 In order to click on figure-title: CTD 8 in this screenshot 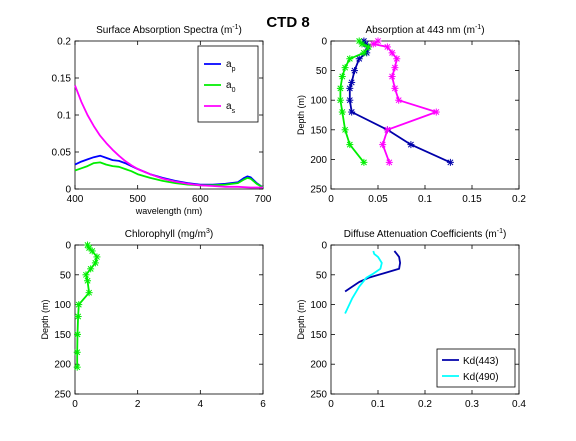, I will do `click(287, 22)`.